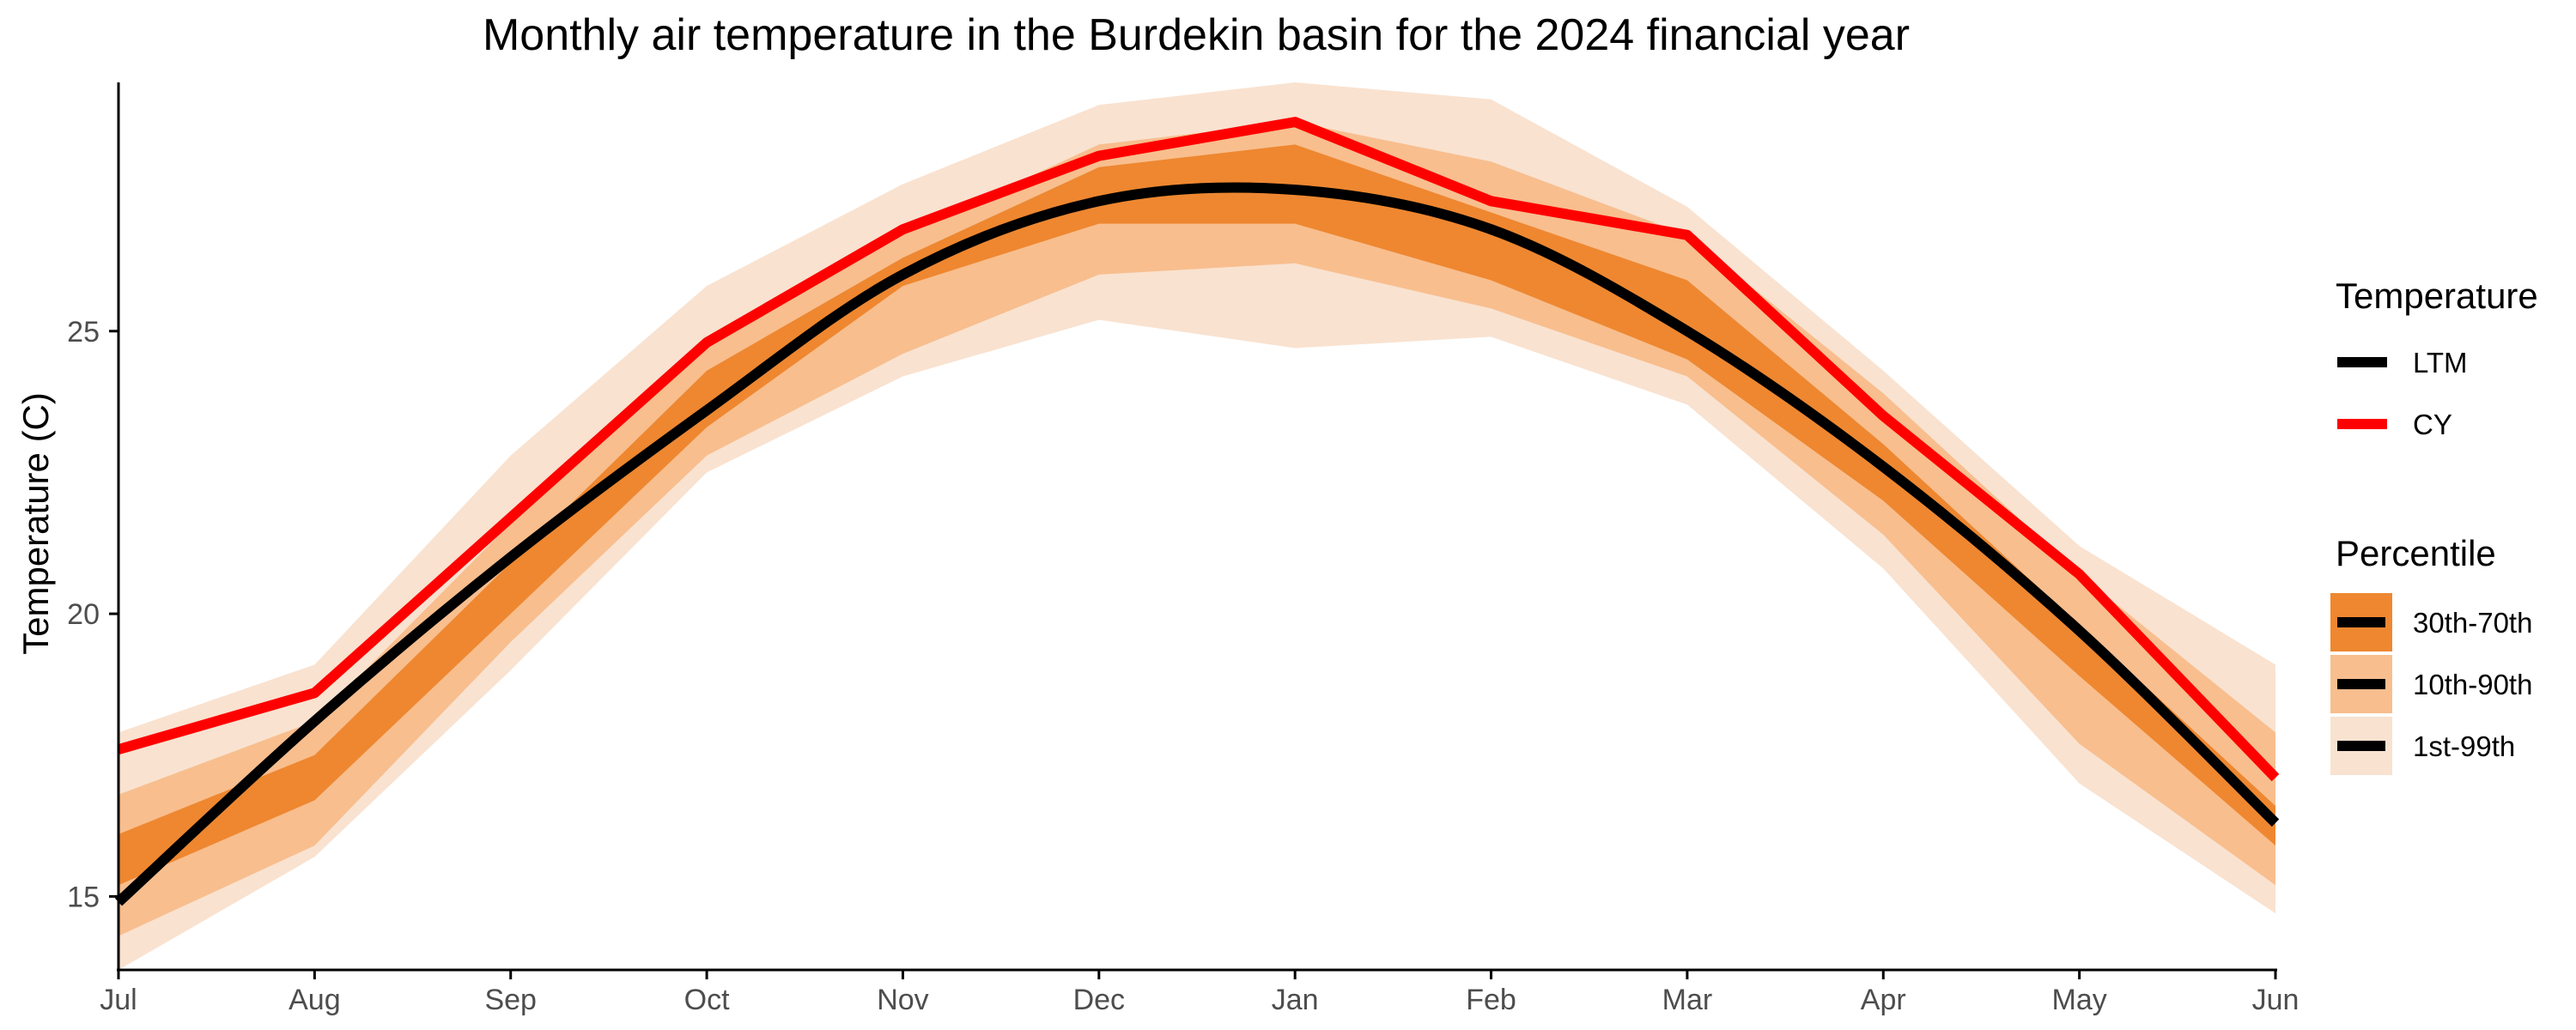  Describe the element at coordinates (707, 1000) in the screenshot. I see `x-tick-label: Oct` at that location.